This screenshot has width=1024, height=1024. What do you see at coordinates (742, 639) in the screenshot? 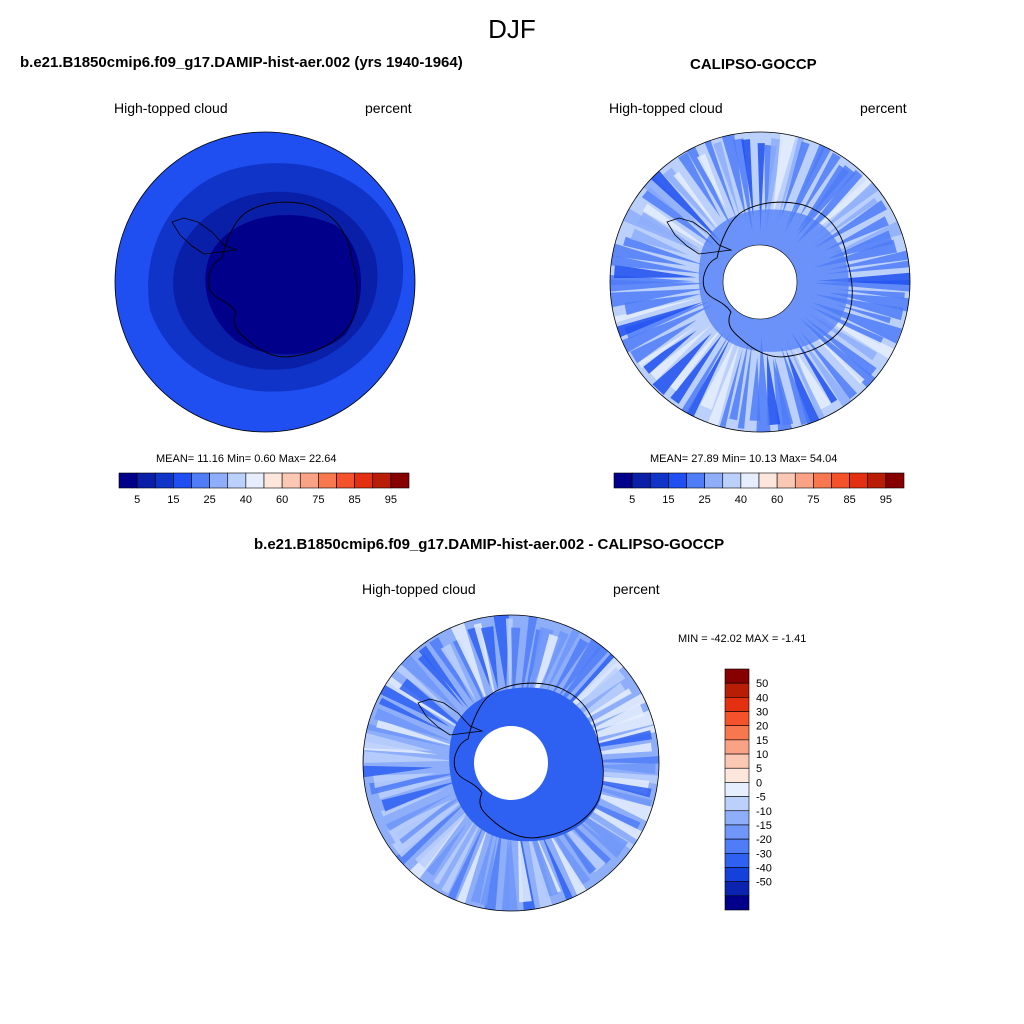
I see `panel-3-stats: MIN = -42.02 MAX = -1.41` at bounding box center [742, 639].